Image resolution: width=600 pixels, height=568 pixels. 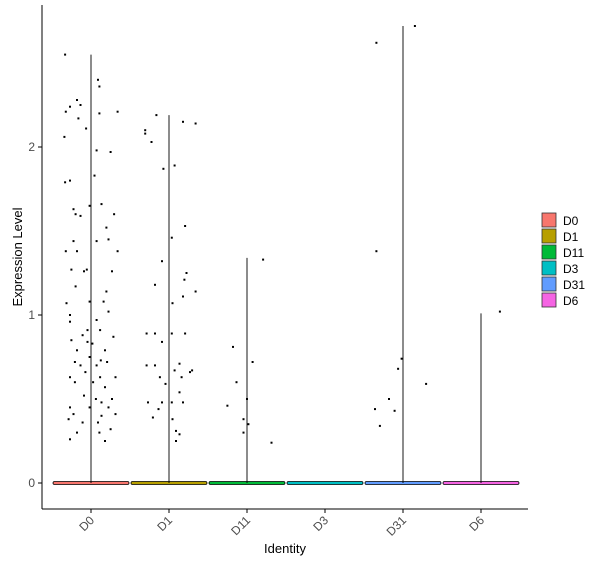 What do you see at coordinates (574, 285) in the screenshot?
I see `legend-label: D31` at bounding box center [574, 285].